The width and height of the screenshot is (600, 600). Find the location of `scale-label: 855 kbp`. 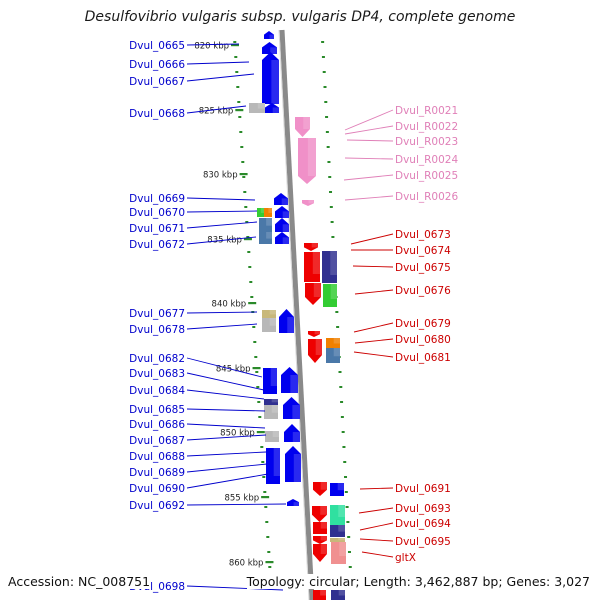

scale-label: 855 kbp is located at coordinates (241, 499).